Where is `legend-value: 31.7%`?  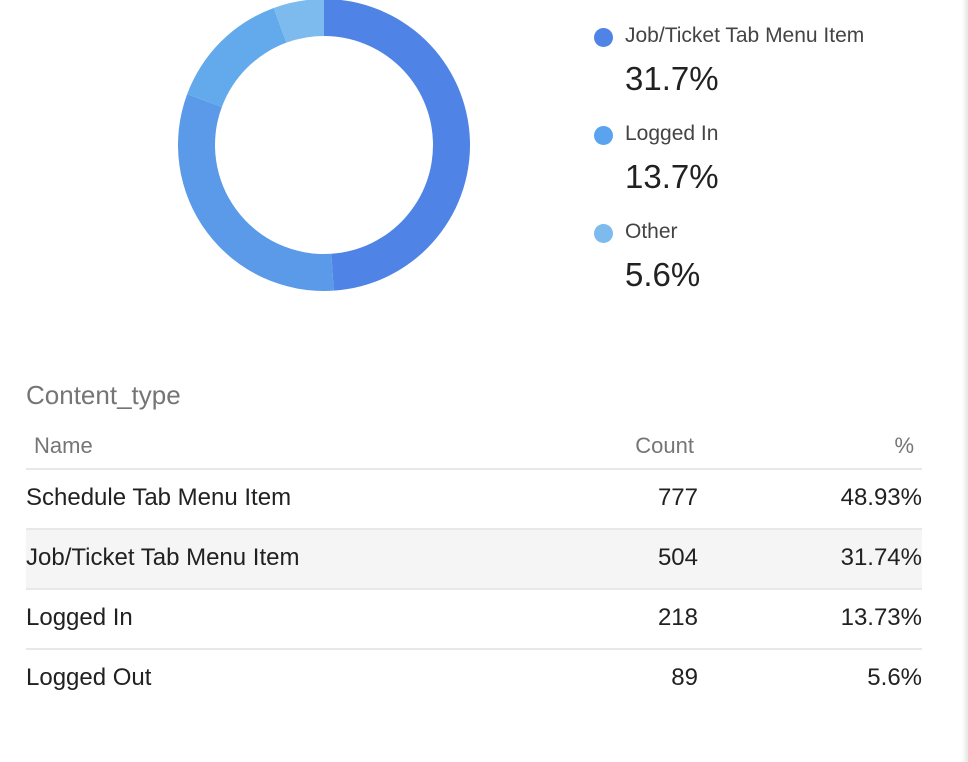
legend-value: 31.7% is located at coordinates (672, 78).